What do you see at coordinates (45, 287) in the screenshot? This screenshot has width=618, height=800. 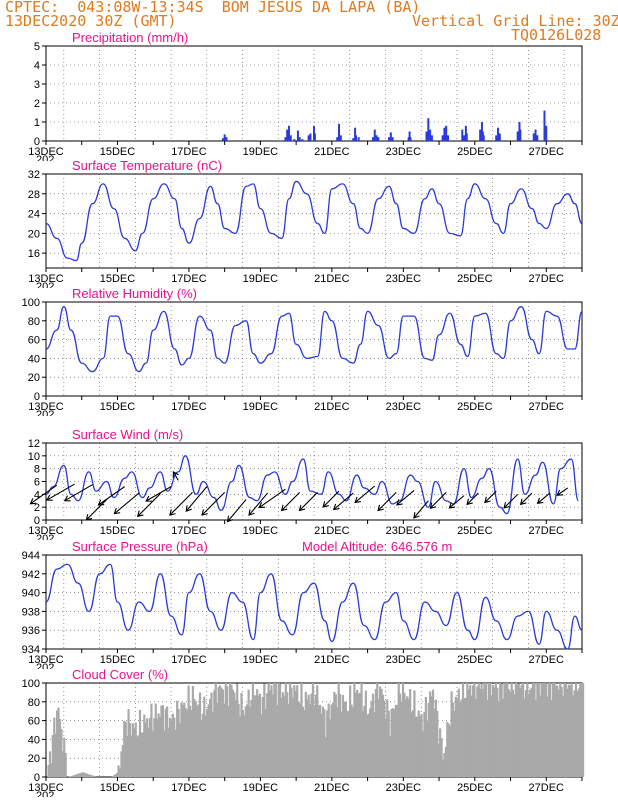 I see `temp-year-label-clipped: 202` at bounding box center [45, 287].